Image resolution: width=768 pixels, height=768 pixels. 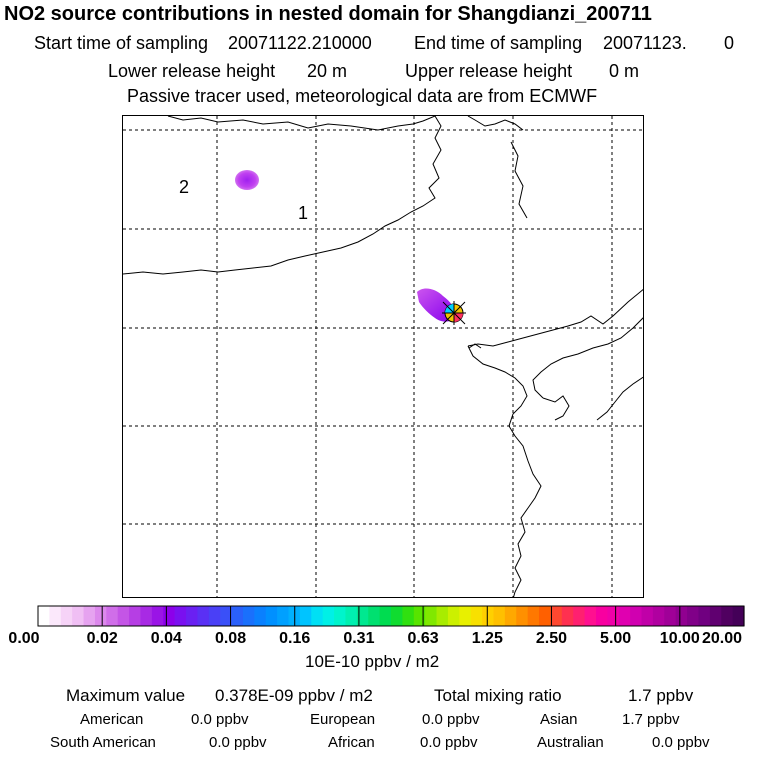 What do you see at coordinates (230, 638) in the screenshot?
I see `colorbar-tick-label: 0.08` at bounding box center [230, 638].